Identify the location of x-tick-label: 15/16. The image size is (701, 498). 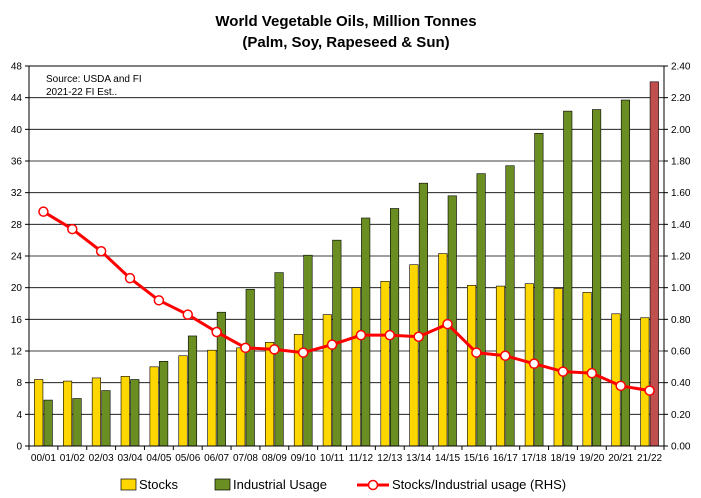
(476, 458).